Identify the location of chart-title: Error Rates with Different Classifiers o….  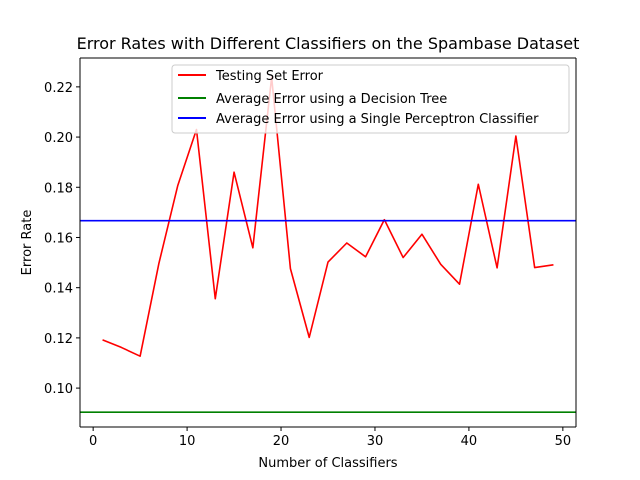
(328, 43).